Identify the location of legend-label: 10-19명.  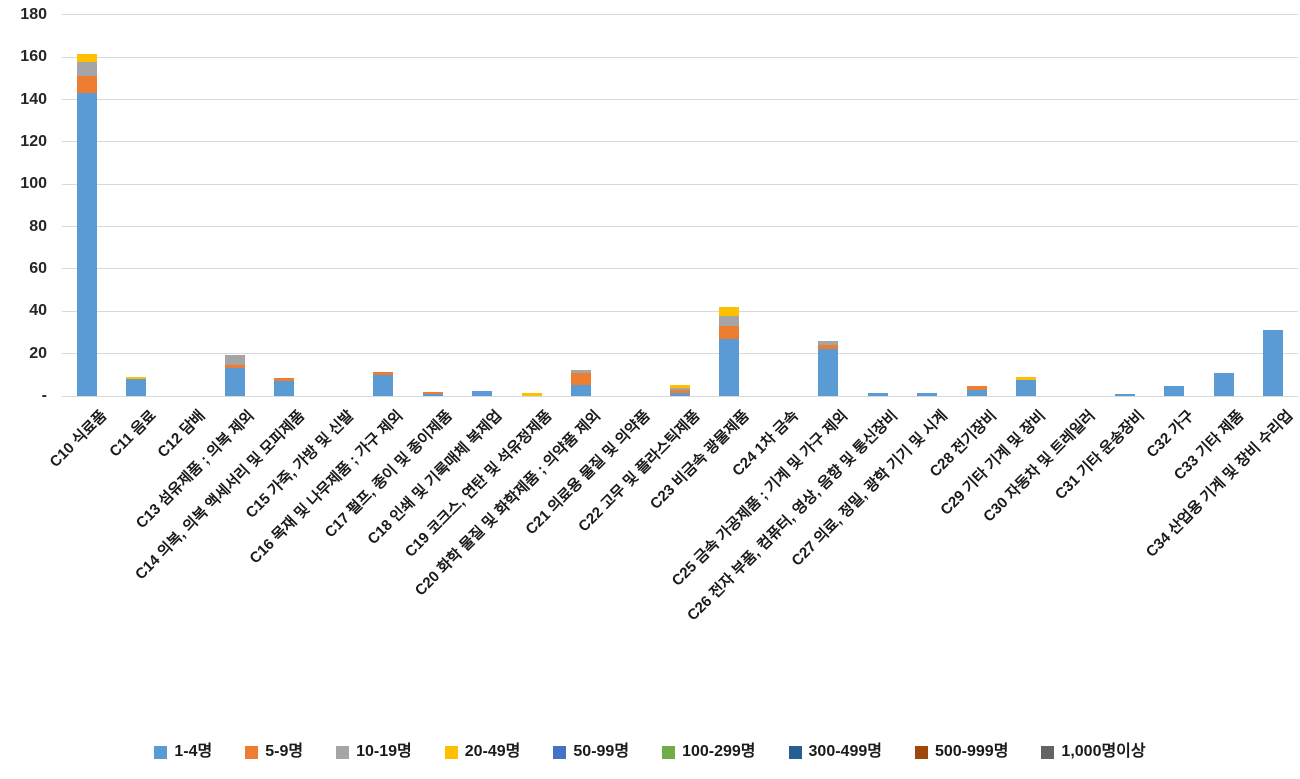
(384, 751).